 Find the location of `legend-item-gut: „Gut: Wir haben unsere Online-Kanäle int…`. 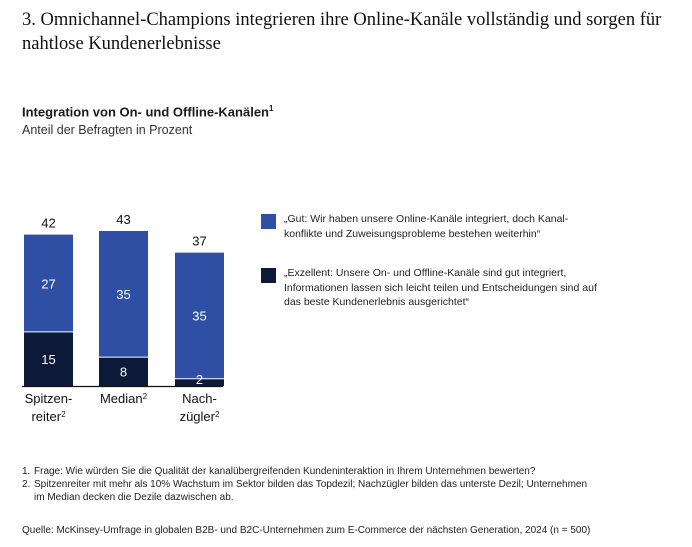

legend-item-gut: „Gut: Wir haben unsere Online-Kanäle int… is located at coordinates (432, 226).